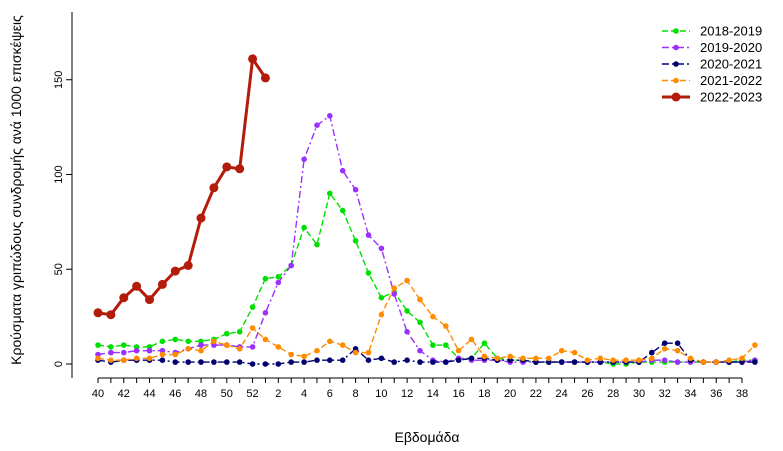 Image resolution: width=783 pixels, height=451 pixels. I want to click on x-tick-label: 8, so click(356, 394).